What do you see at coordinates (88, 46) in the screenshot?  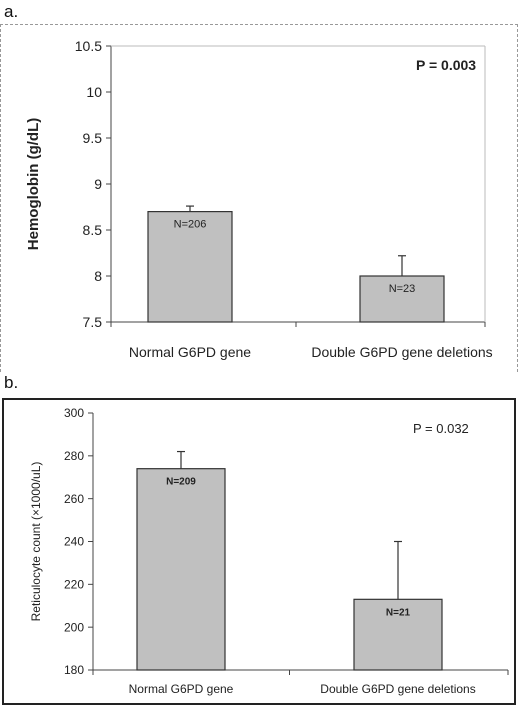 I see `y-tick-label: 10.5` at bounding box center [88, 46].